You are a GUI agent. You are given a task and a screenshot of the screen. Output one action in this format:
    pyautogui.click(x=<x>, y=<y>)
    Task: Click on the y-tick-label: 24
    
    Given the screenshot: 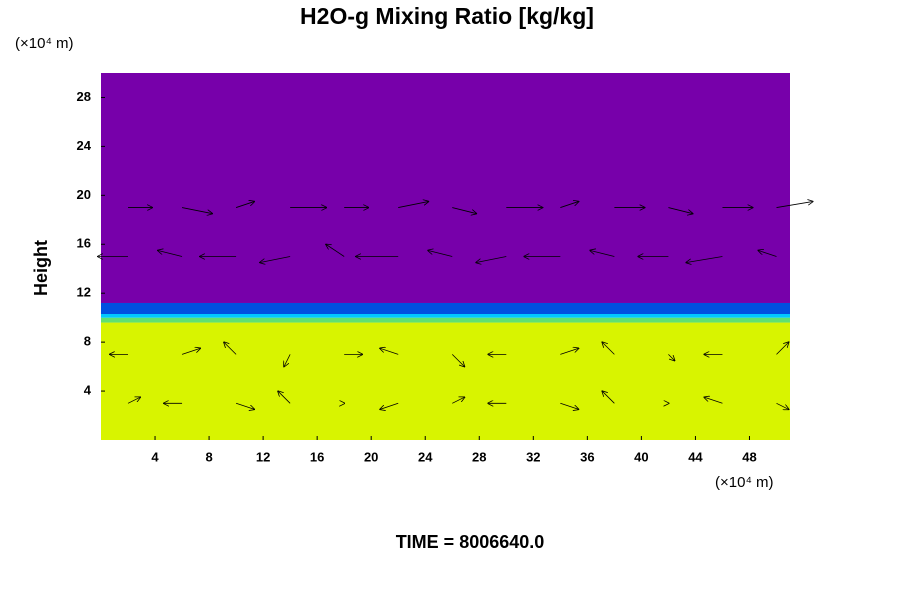 What is the action you would take?
    pyautogui.click(x=84, y=145)
    